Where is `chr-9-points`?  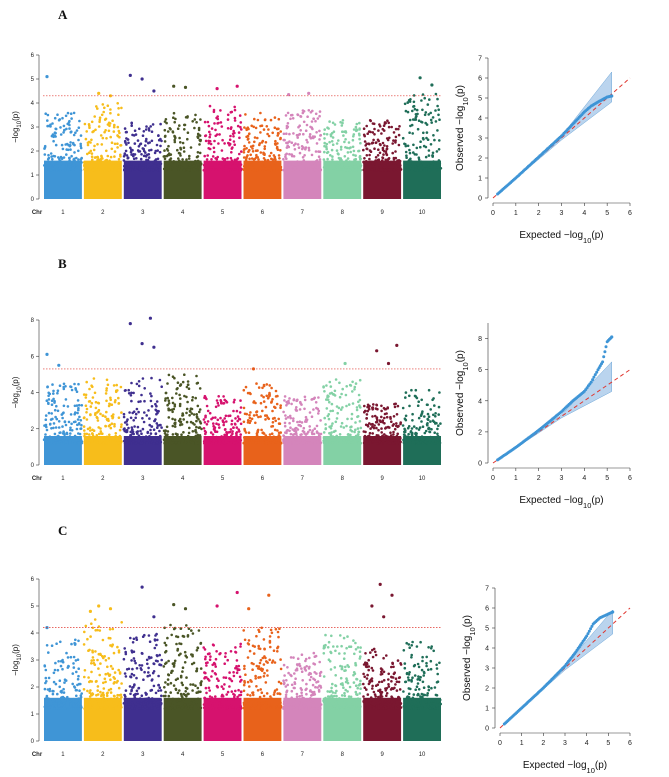 chr-9-points is located at coordinates (382, 159).